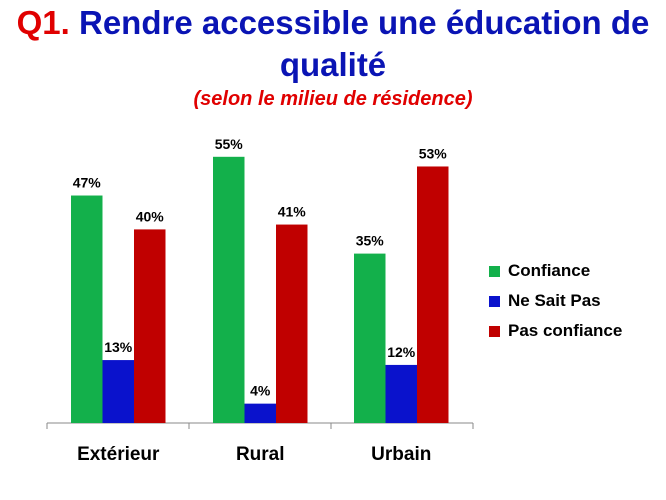 The image size is (666, 500). Describe the element at coordinates (565, 330) in the screenshot. I see `legend-label-pas-confiance: Pas confiance` at that location.